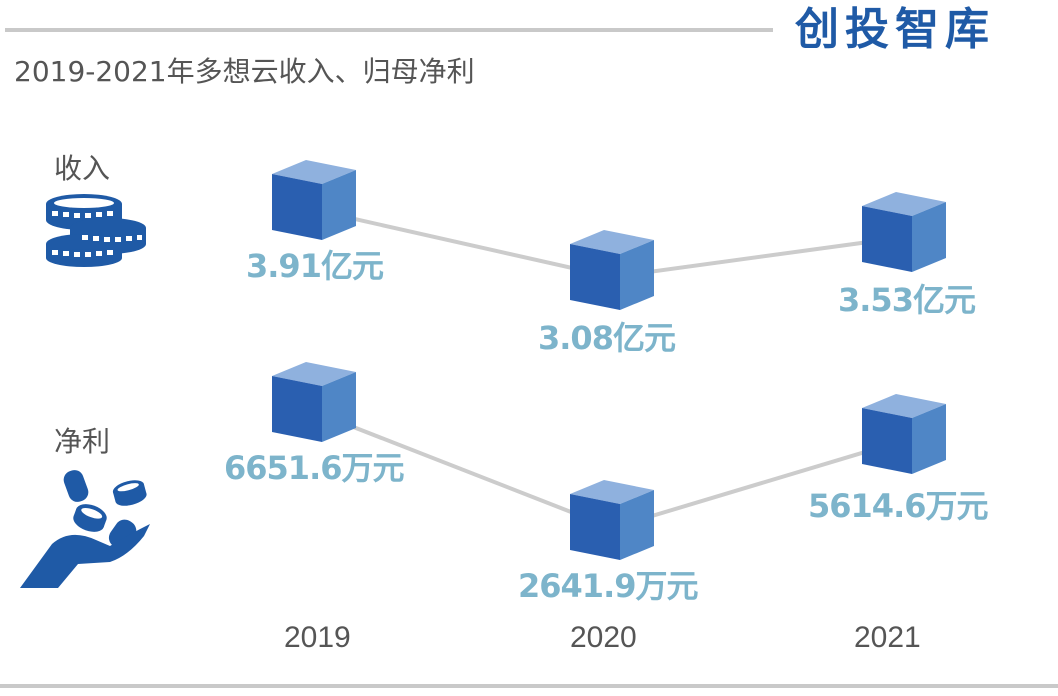 The image size is (1058, 696). What do you see at coordinates (85, 529) in the screenshot?
I see `hand-coins-icon` at bounding box center [85, 529].